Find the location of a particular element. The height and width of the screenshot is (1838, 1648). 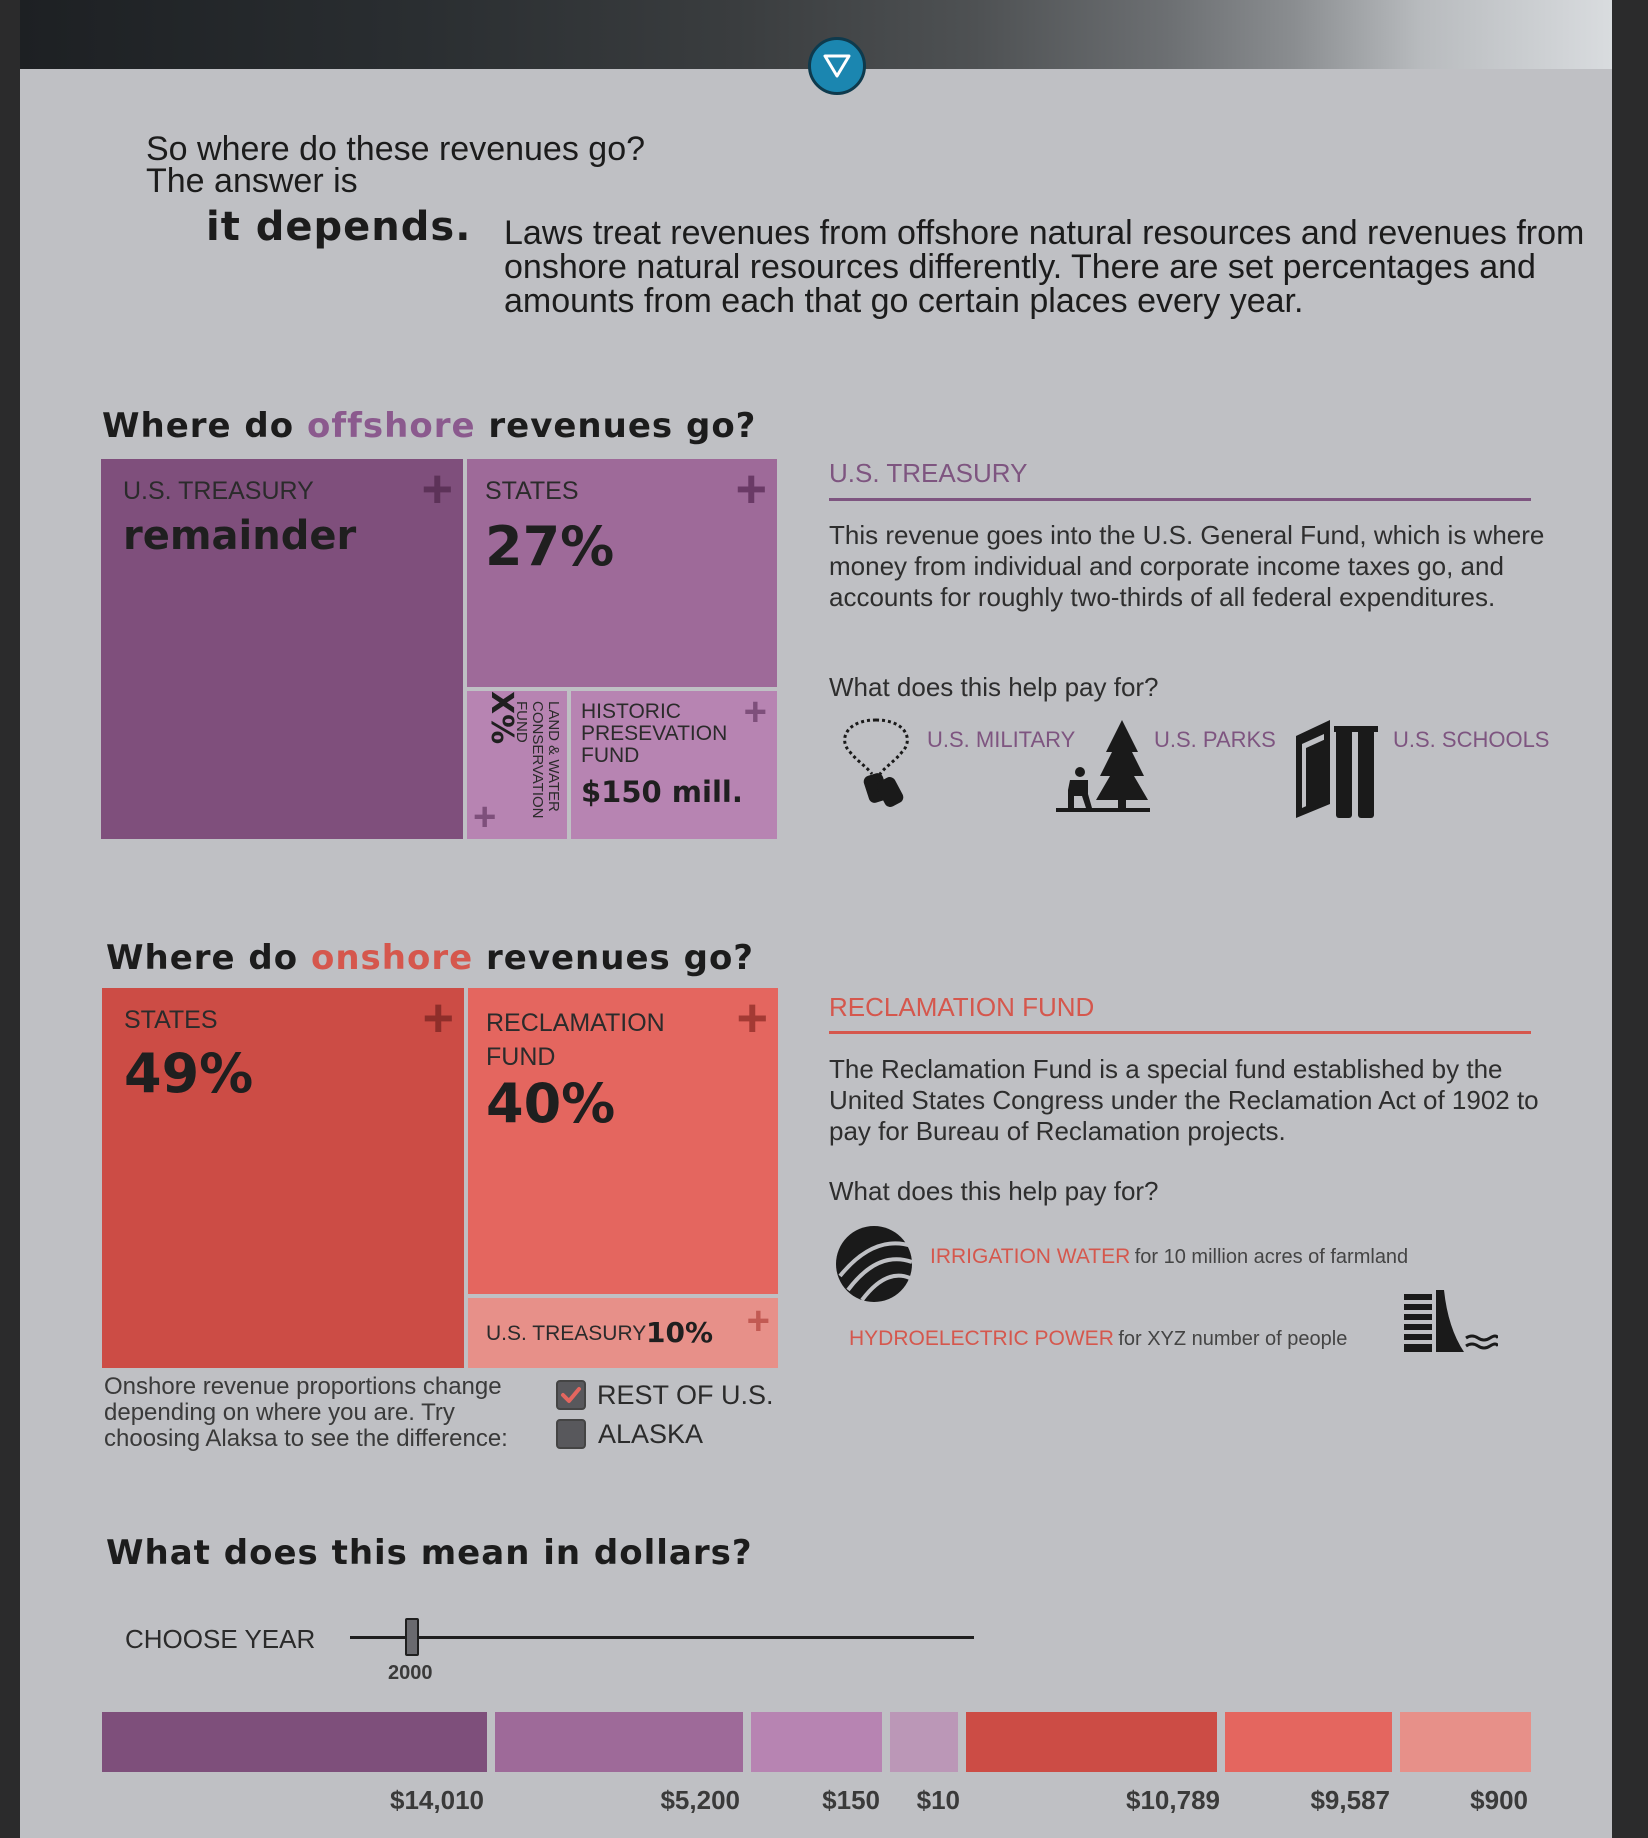

intro-emphasis: it depends. is located at coordinates (339, 227).